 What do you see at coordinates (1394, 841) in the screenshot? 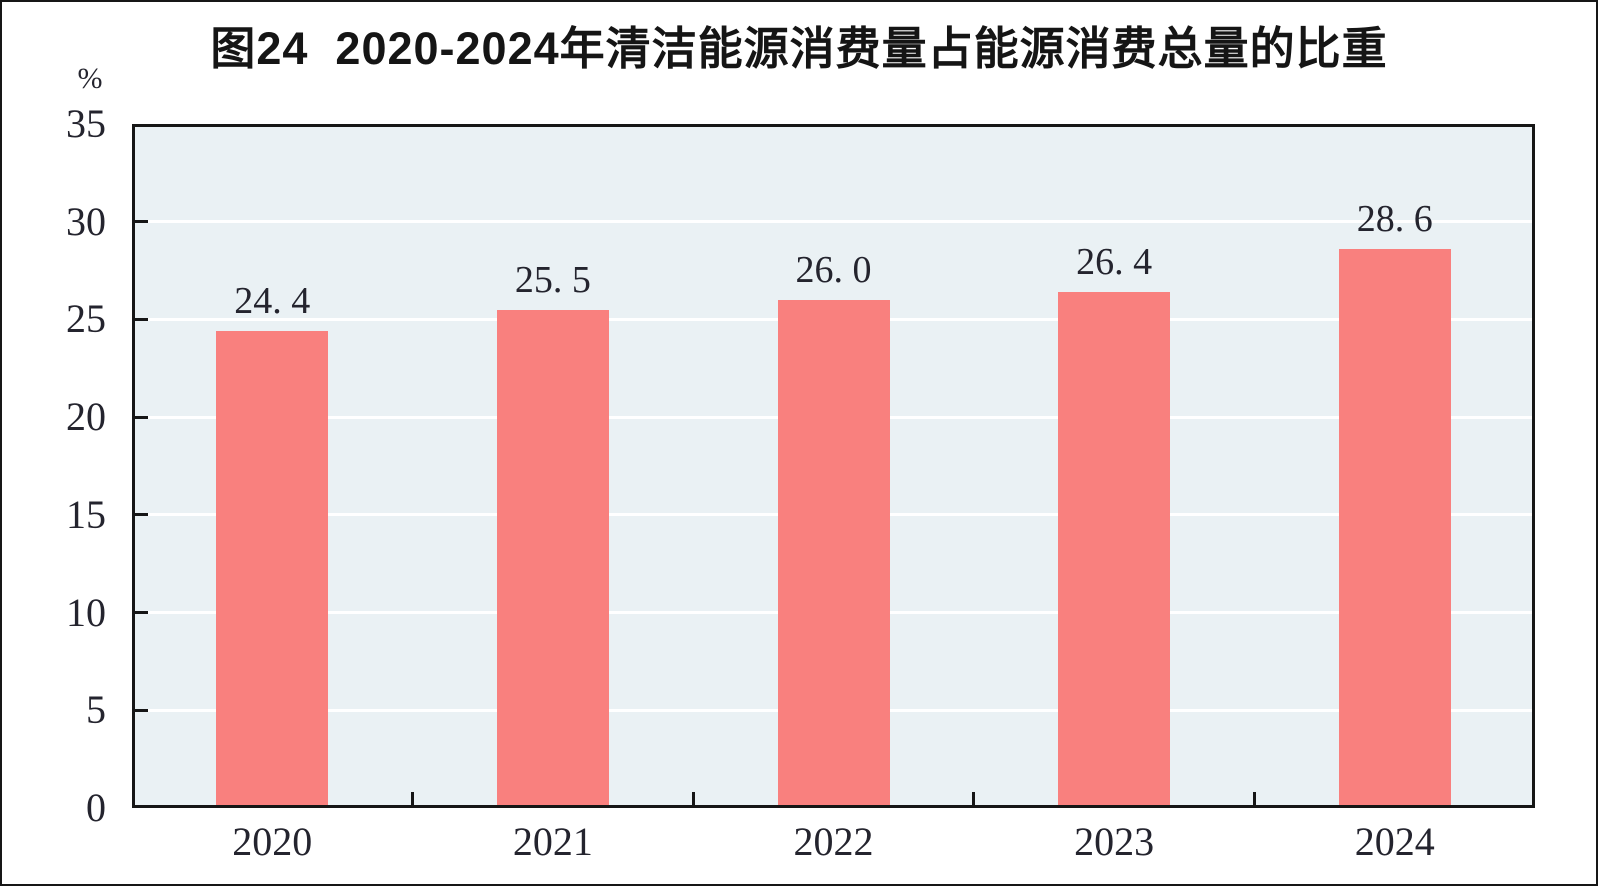
I see `x-axis-label-2024: 2024` at bounding box center [1394, 841].